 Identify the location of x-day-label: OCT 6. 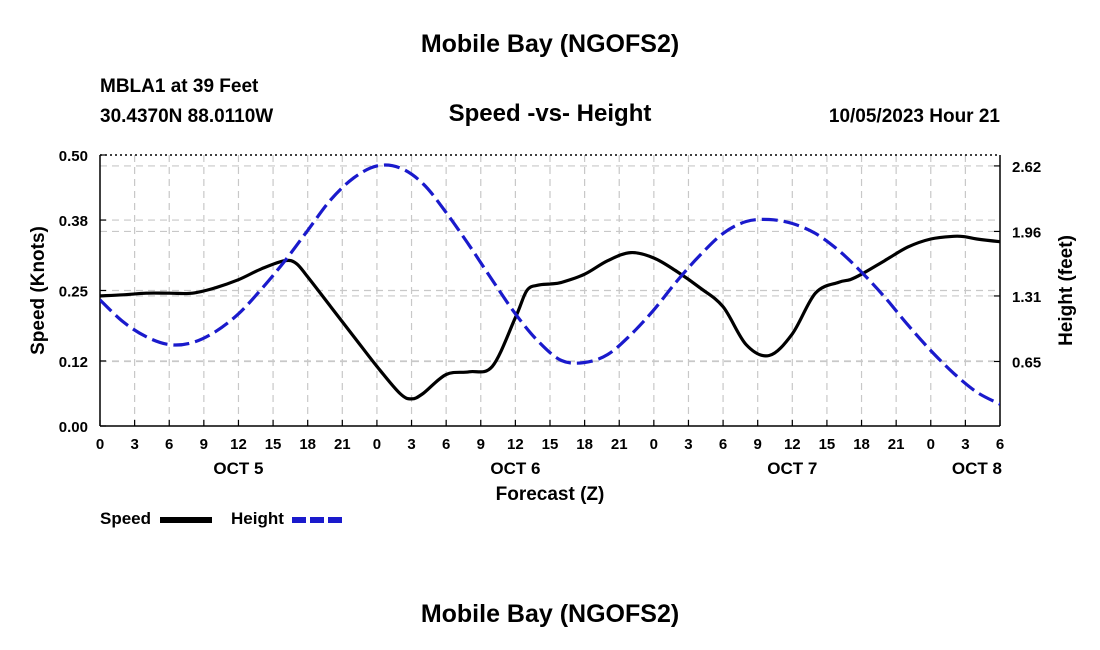
(515, 468).